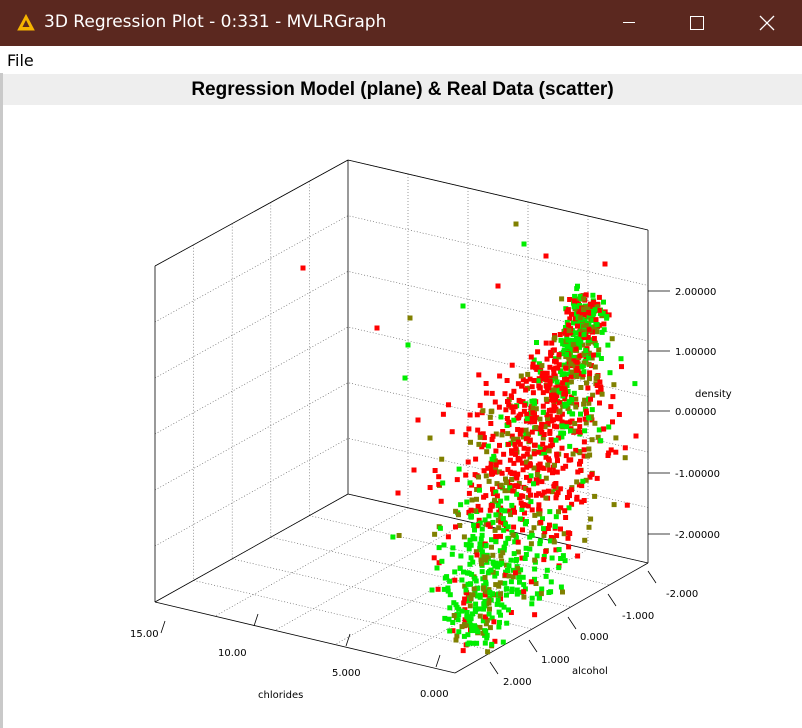 The width and height of the screenshot is (802, 728). What do you see at coordinates (590, 671) in the screenshot?
I see `axis-label-alcohol: alcohol` at bounding box center [590, 671].